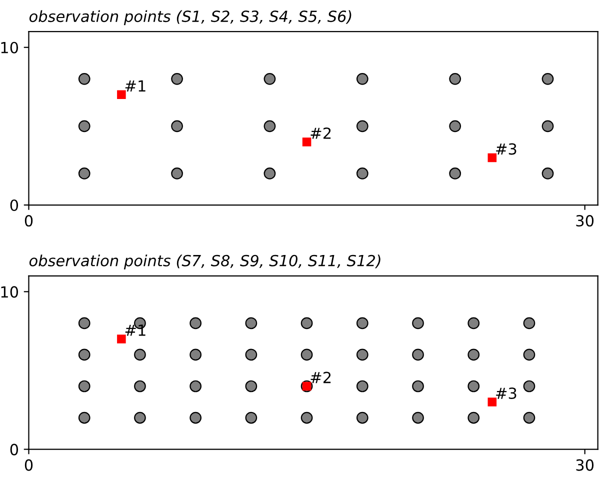 The height and width of the screenshot is (479, 599). What do you see at coordinates (190, 18) in the screenshot?
I see `chart-title: observation points (S1, S2, S3, S4, S5, S6)` at bounding box center [190, 18].